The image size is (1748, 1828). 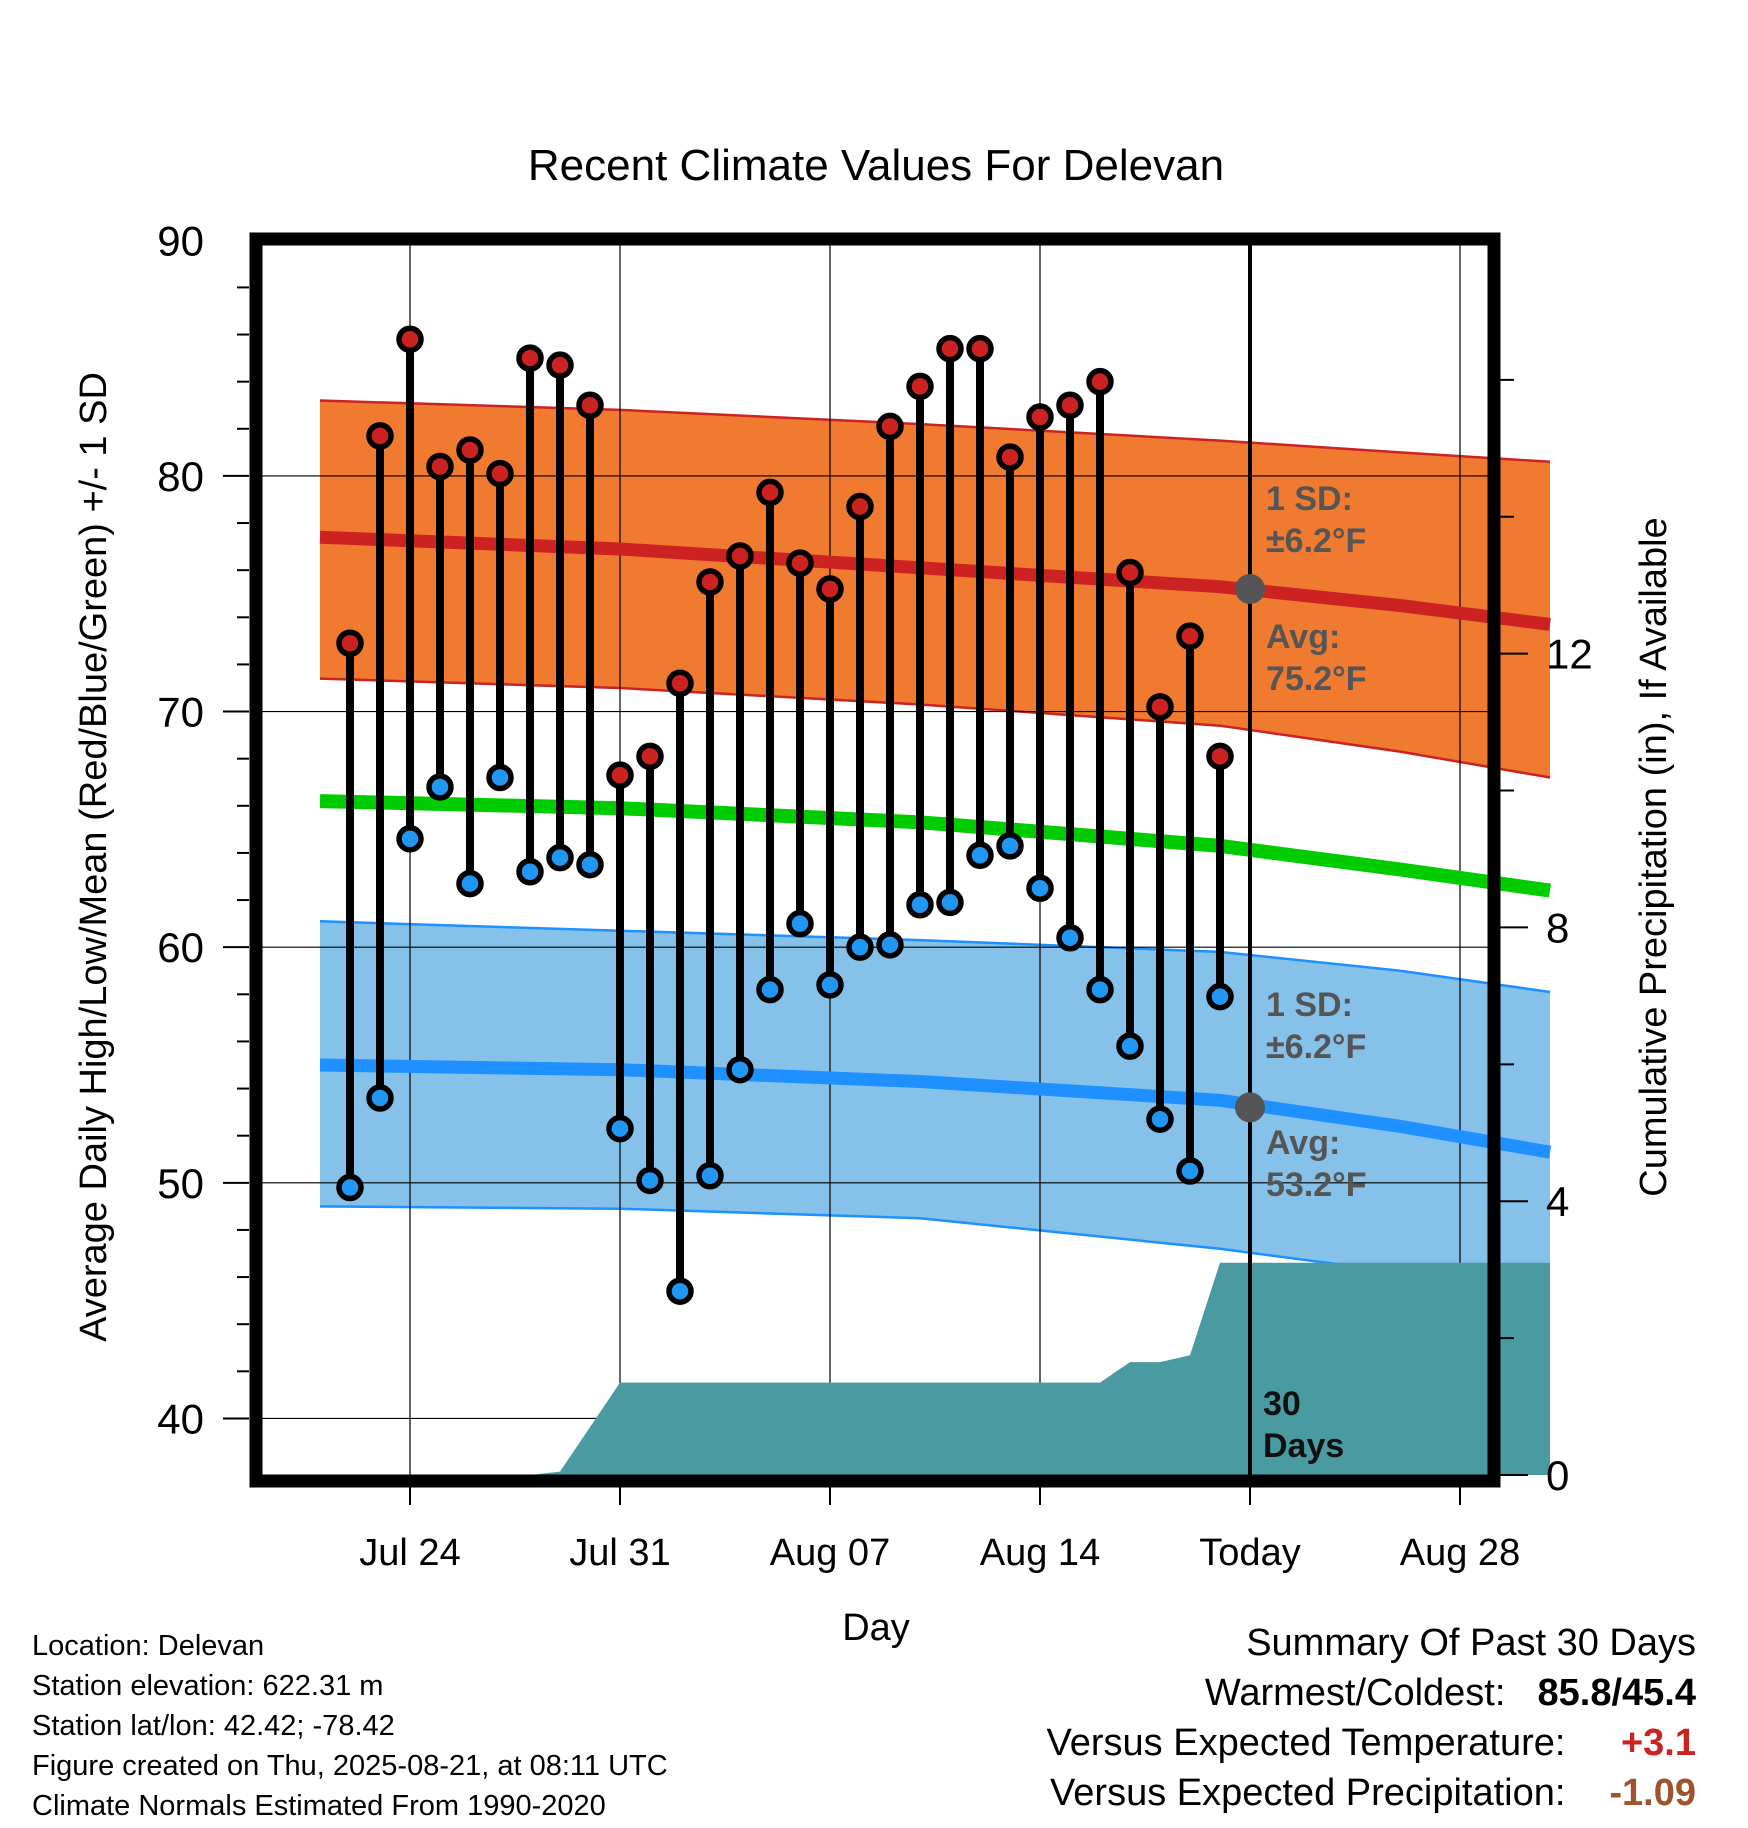 What do you see at coordinates (1316, 1047) in the screenshot?
I see `low-sd-value: ±6.2°F` at bounding box center [1316, 1047].